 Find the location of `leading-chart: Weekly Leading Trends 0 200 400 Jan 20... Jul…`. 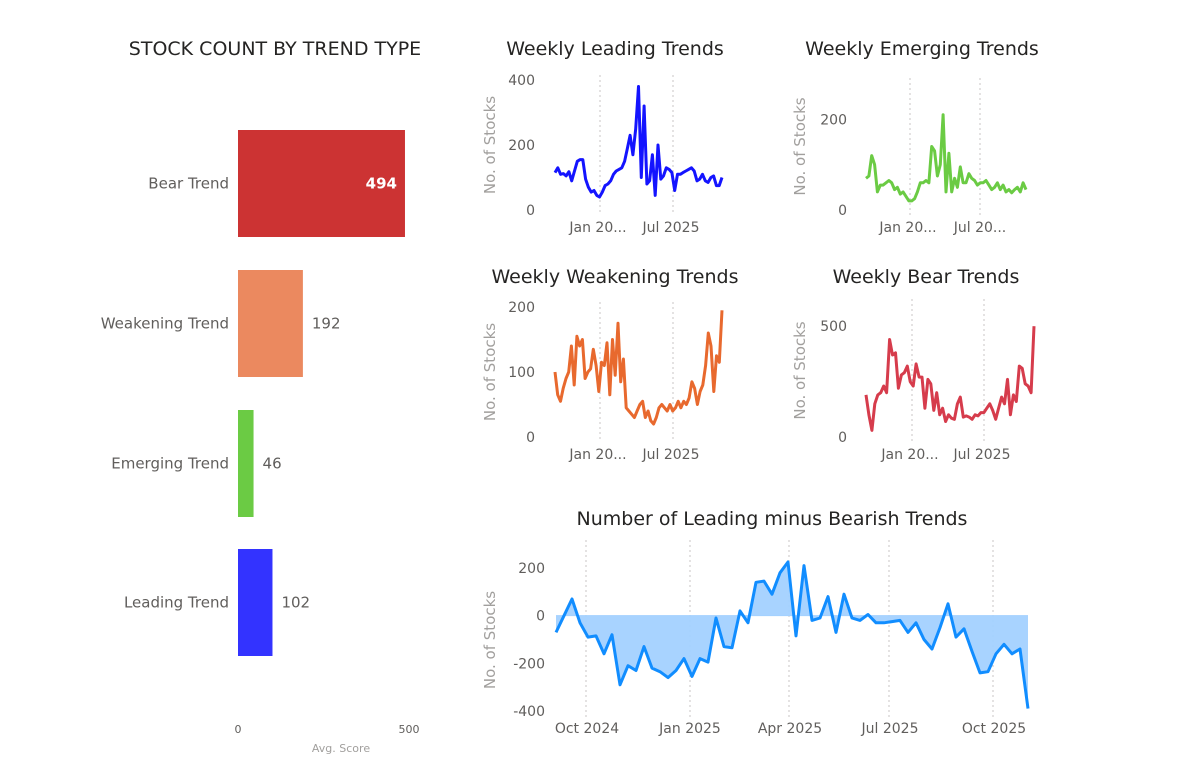

leading-chart: Weekly Leading Trends 0 200 400 Jan 20... Jul… is located at coordinates (602, 137).